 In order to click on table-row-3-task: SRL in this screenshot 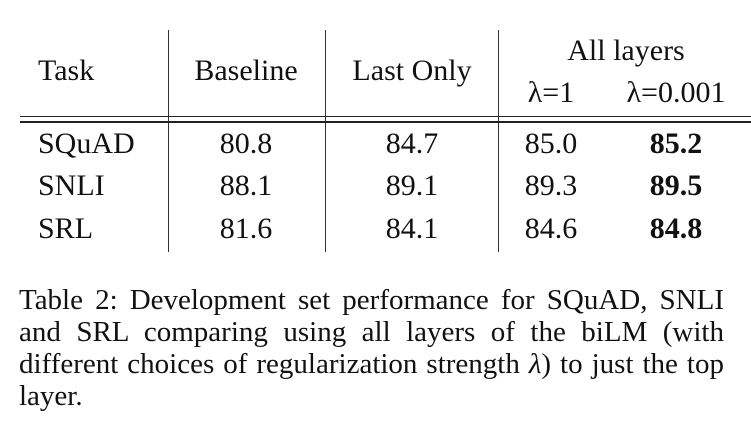, I will do `click(66, 228)`.